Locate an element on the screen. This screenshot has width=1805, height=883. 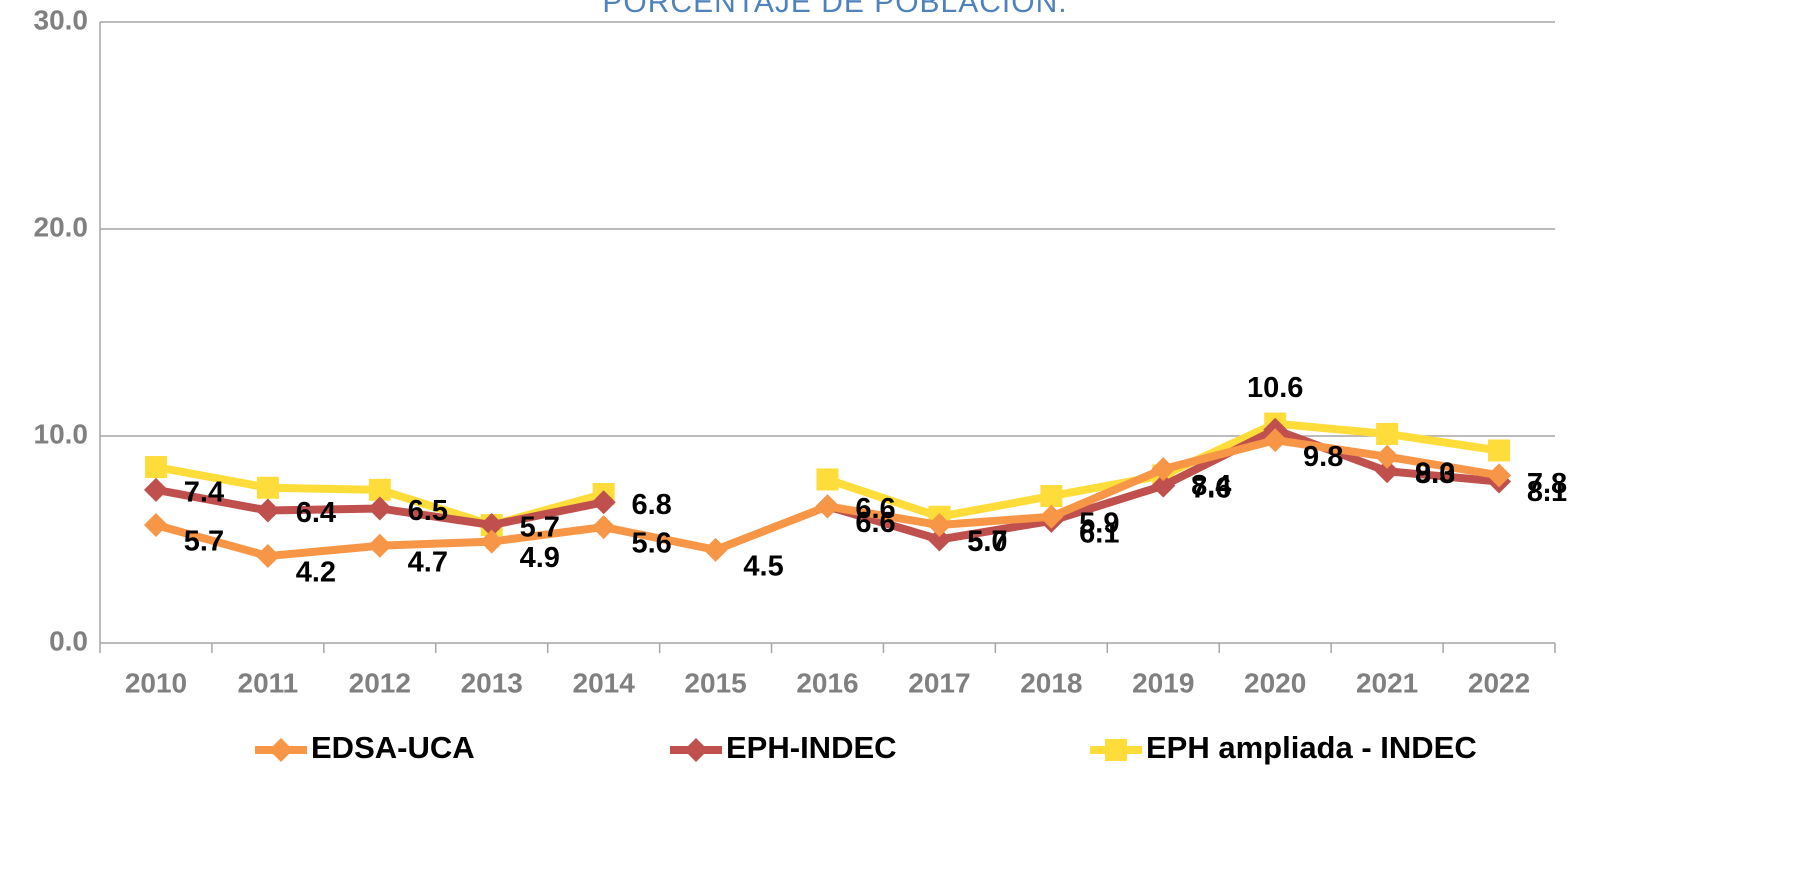
data-label: 5.9 is located at coordinates (1099, 524).